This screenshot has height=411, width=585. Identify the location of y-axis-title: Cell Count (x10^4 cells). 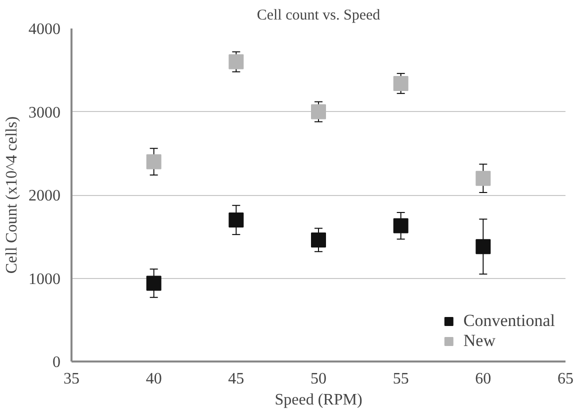
(12, 195).